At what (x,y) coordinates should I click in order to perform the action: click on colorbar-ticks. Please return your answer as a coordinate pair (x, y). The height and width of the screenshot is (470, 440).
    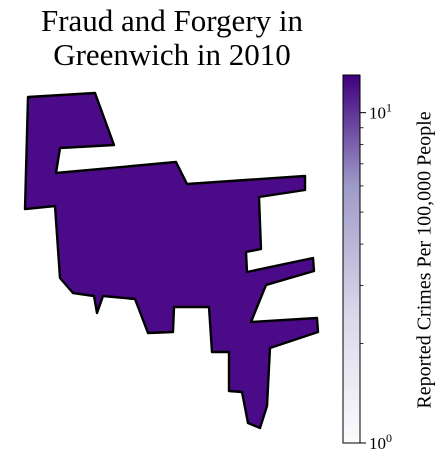
    Looking at the image, I should click on (363, 278).